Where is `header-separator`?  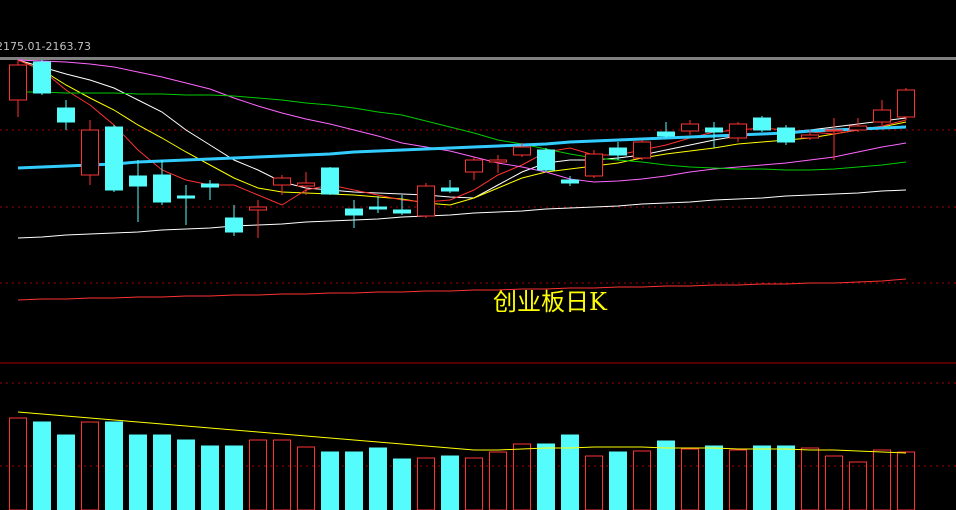 header-separator is located at coordinates (478, 58).